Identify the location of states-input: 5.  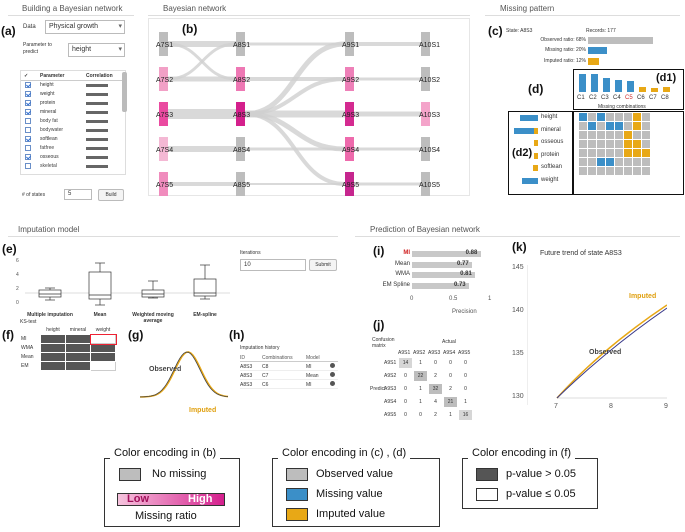
(78, 194).